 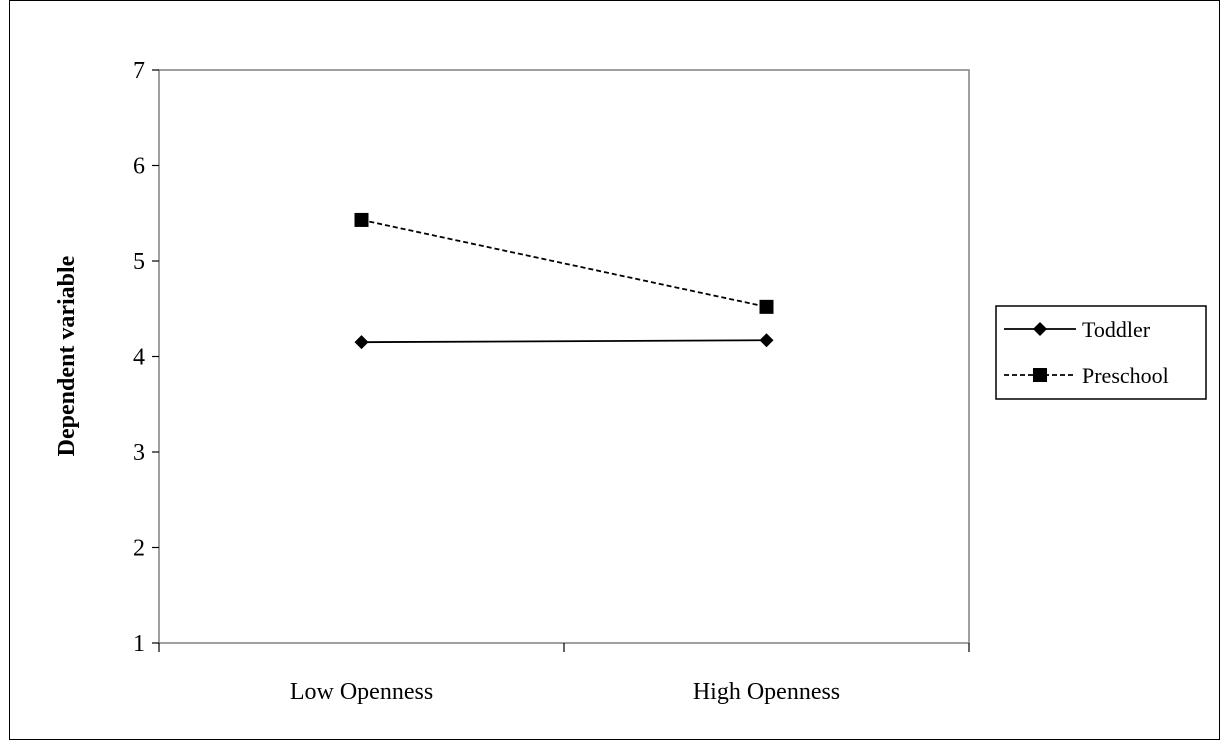 I want to click on x-category-label: Low Openness, so click(x=361, y=692).